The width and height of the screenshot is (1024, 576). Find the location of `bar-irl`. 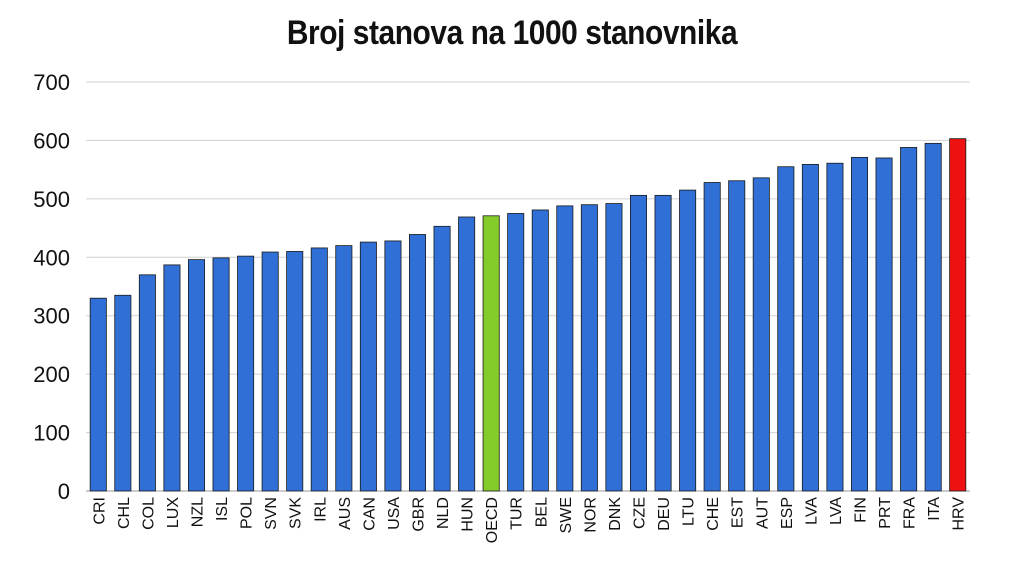

bar-irl is located at coordinates (319, 369).